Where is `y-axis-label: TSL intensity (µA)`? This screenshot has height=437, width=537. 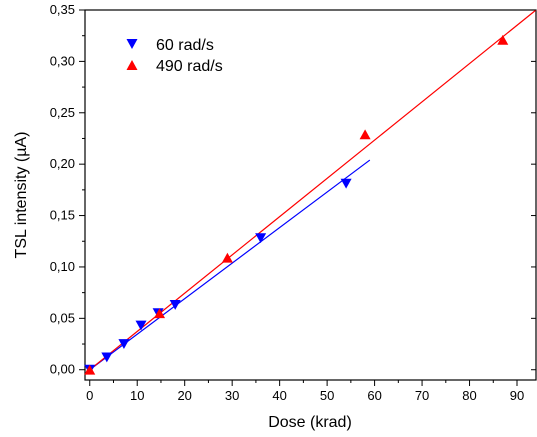 y-axis-label: TSL intensity (µA) is located at coordinates (21, 195).